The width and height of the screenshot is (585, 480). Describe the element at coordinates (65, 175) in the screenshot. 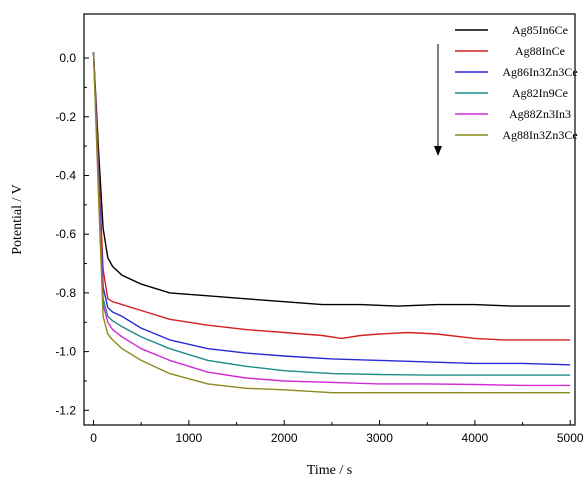

I see `y-tick-label: -0.4` at that location.